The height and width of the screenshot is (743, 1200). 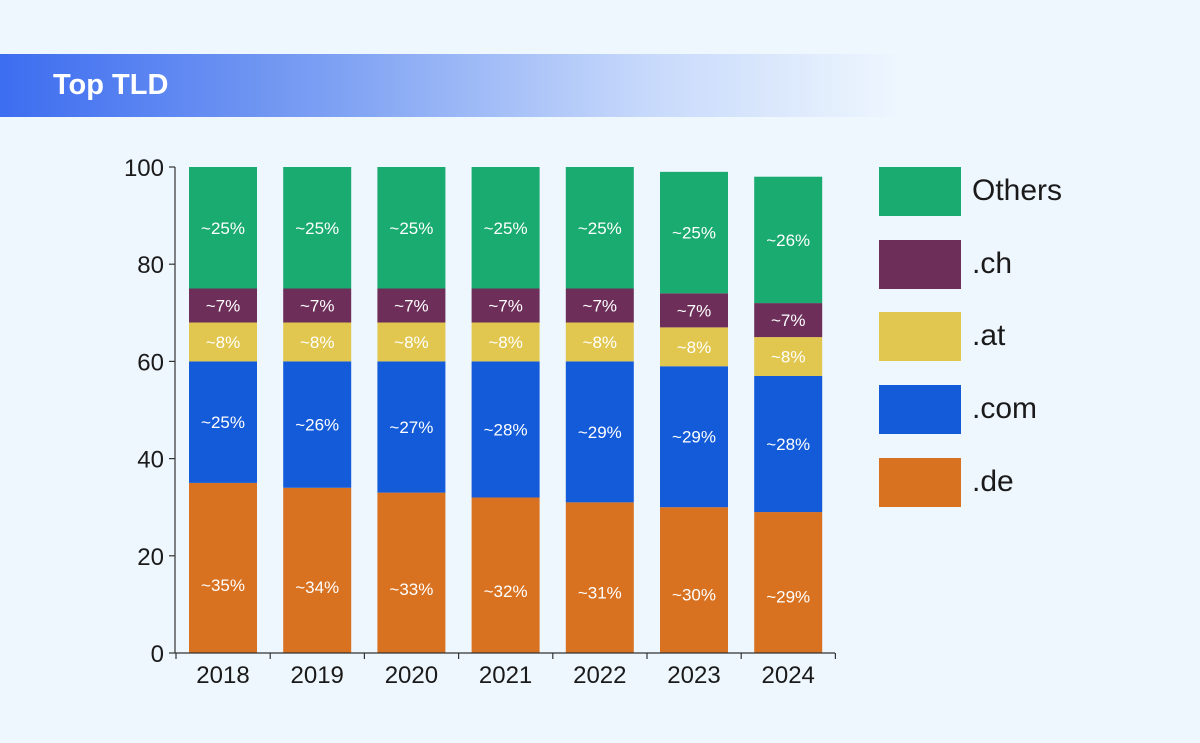 I want to click on bar-segment-de-2019, so click(x=317, y=570).